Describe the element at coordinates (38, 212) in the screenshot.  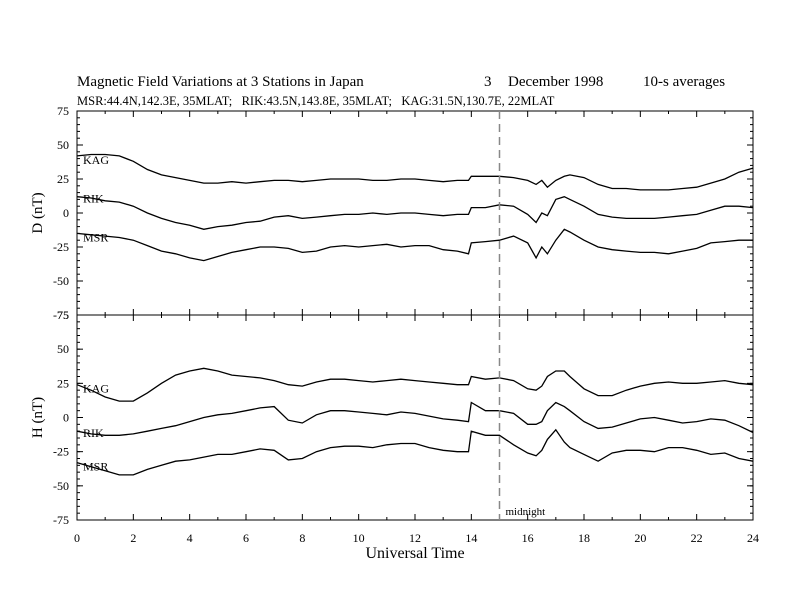
I see `y-axis-label-D: D (nT)` at that location.